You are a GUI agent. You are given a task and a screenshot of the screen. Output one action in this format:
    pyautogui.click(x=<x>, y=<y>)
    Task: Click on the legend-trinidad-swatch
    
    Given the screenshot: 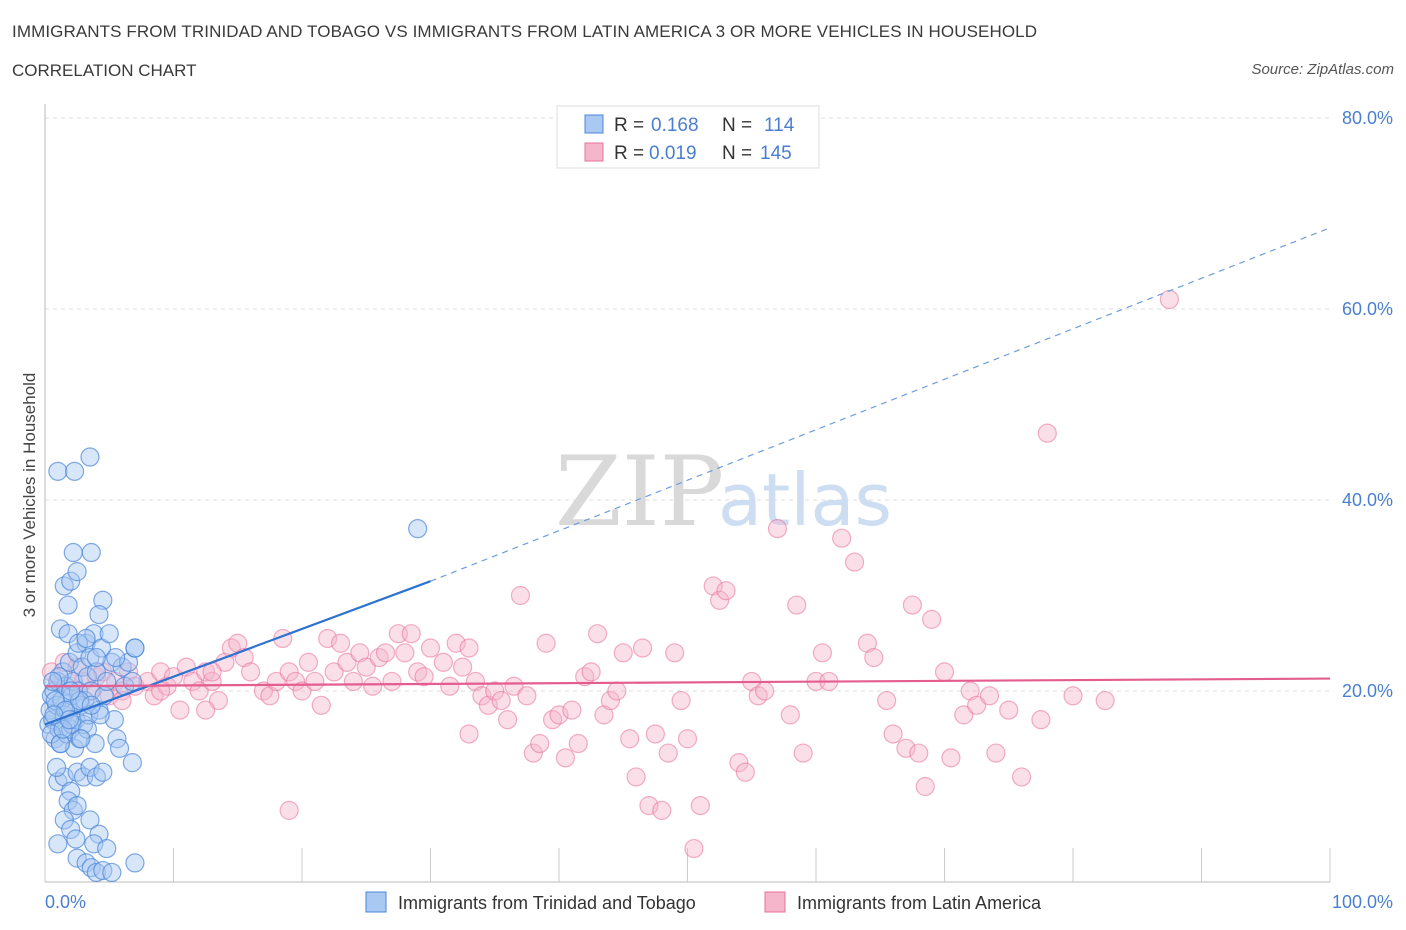 What is the action you would take?
    pyautogui.click(x=376, y=902)
    